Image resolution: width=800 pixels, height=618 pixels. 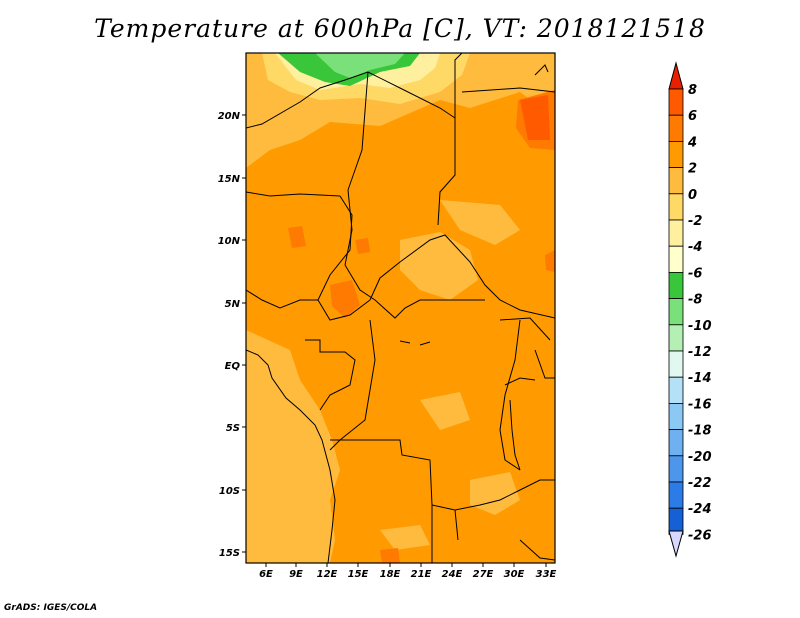 What do you see at coordinates (692, 142) in the screenshot?
I see `colorbar-label: 4` at bounding box center [692, 142].